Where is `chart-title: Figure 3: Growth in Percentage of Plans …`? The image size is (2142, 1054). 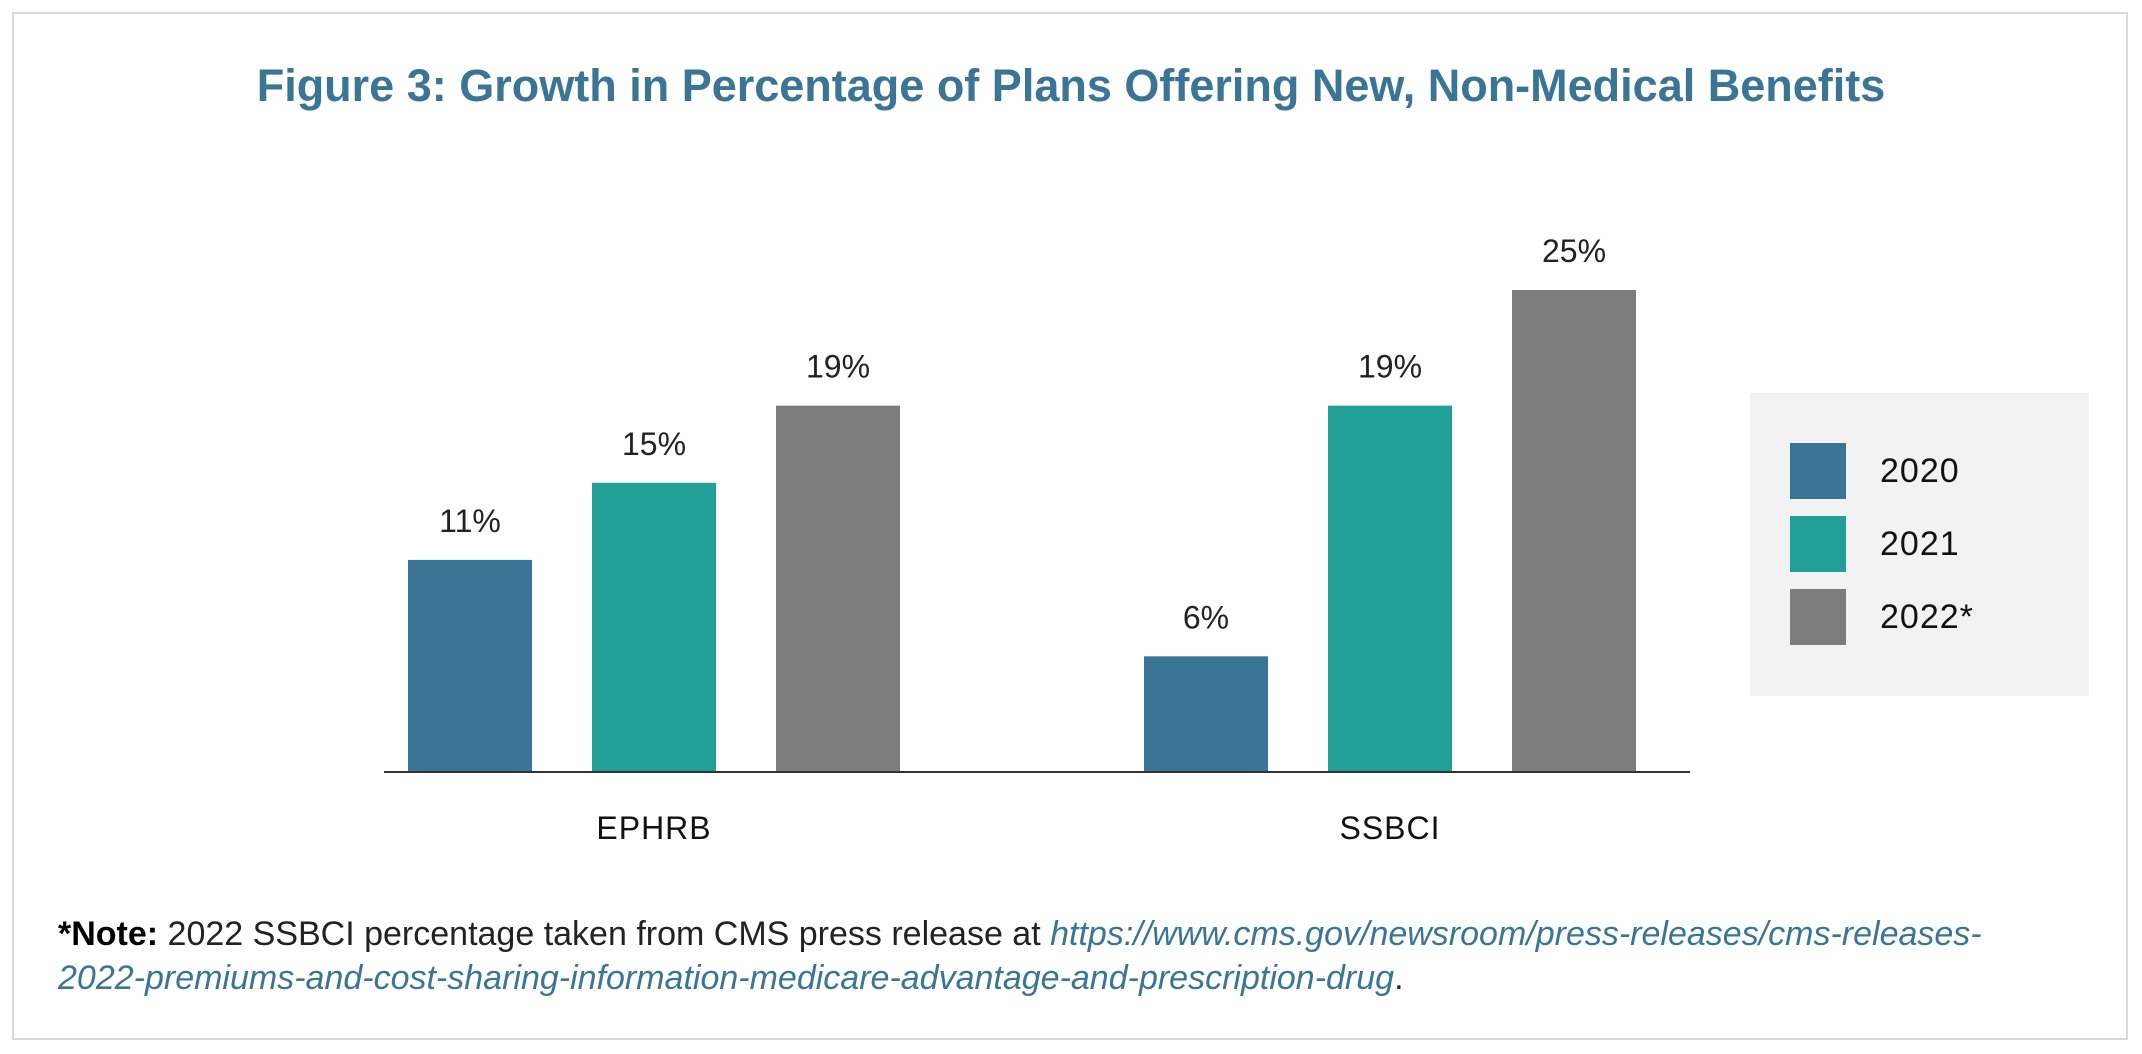
chart-title: Figure 3: Growth in Percentage of Plans … is located at coordinates (1071, 85).